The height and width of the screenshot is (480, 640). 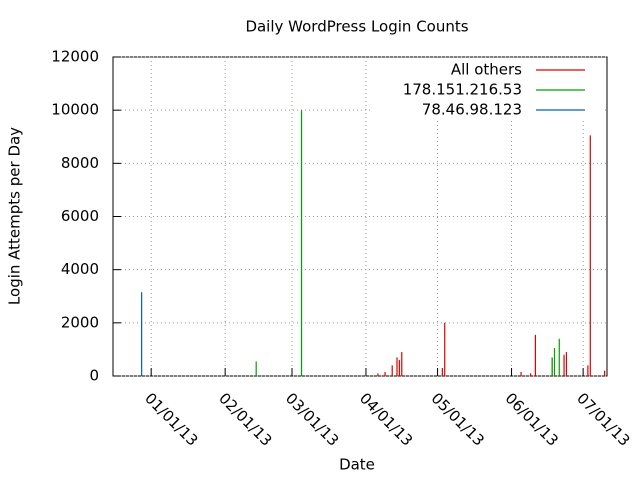 What do you see at coordinates (532, 419) in the screenshot?
I see `x-tick-label: 06/01/13` at bounding box center [532, 419].